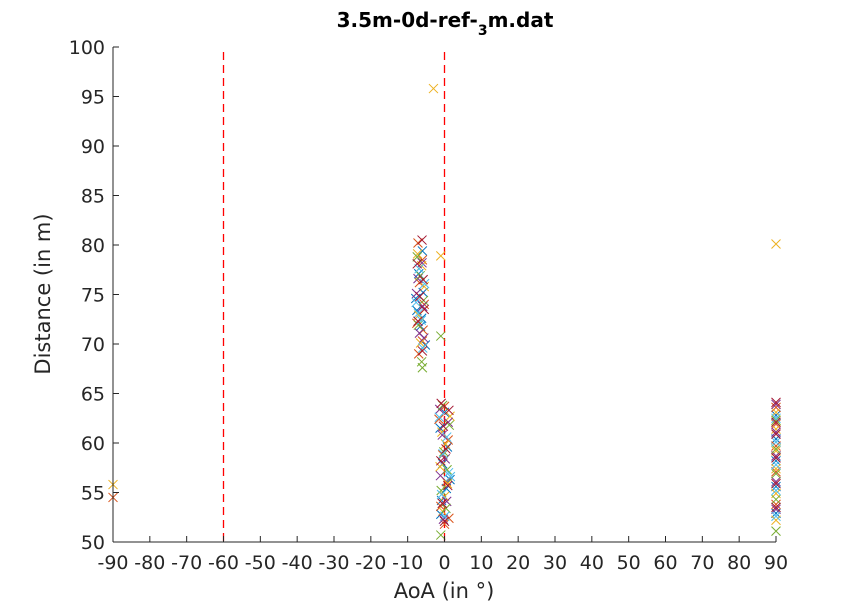 This screenshot has width=859, height=609. I want to click on y-axis-ticks: 50 55 60 65 70 75 80 85 90 95 100, so click(94, 295).